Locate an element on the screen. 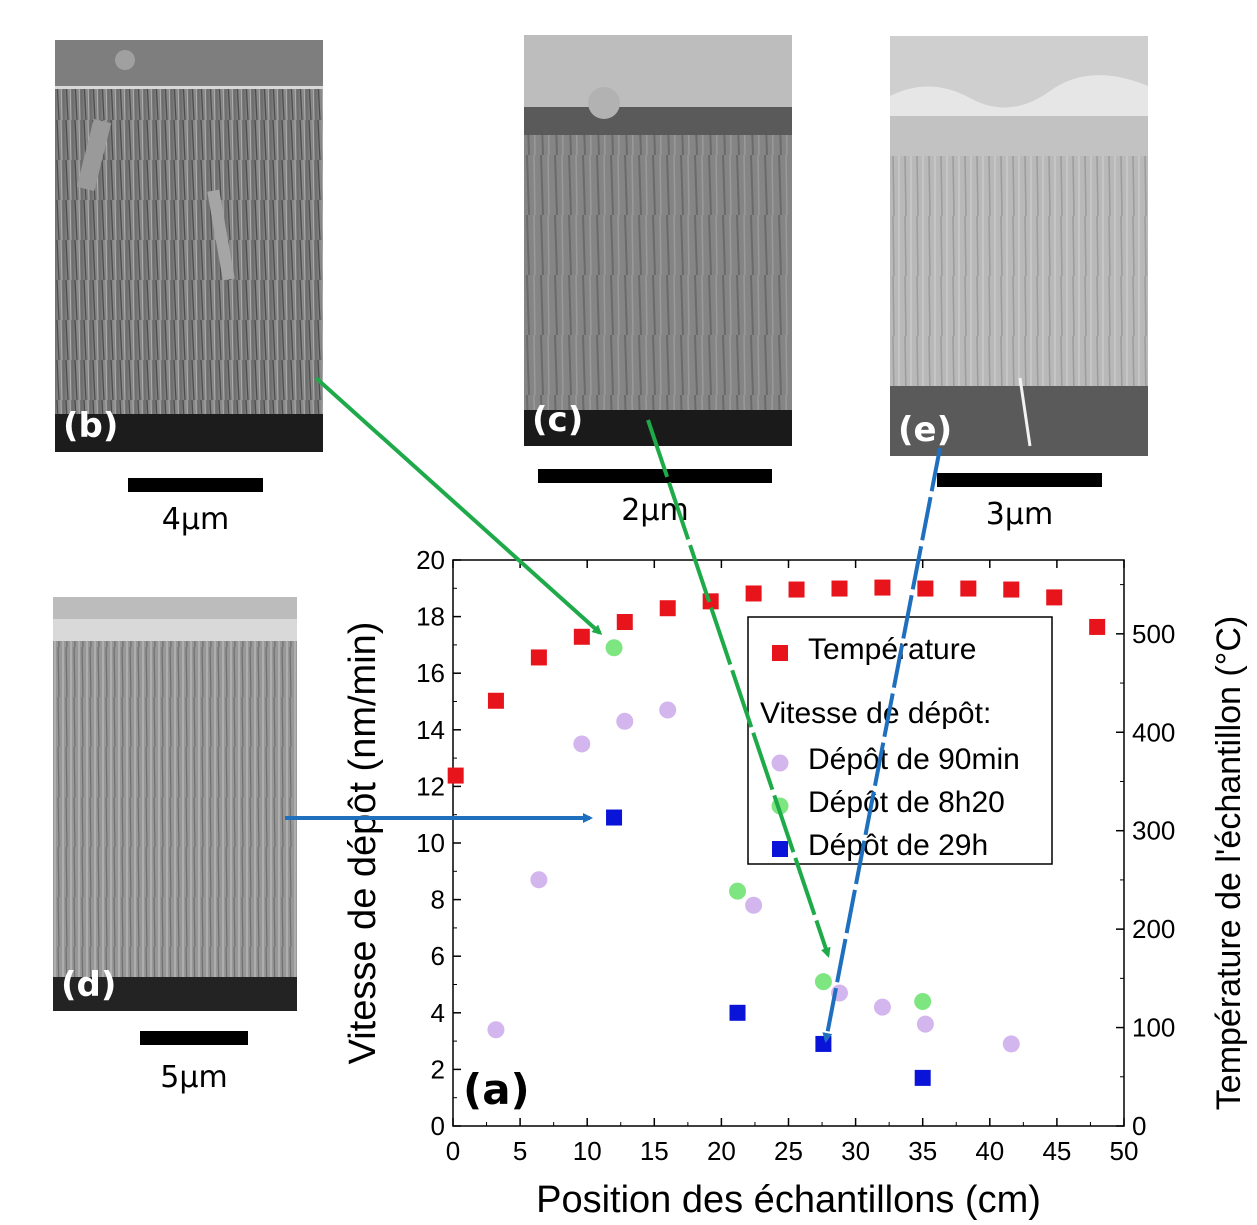  legend-label: Température is located at coordinates (892, 649).